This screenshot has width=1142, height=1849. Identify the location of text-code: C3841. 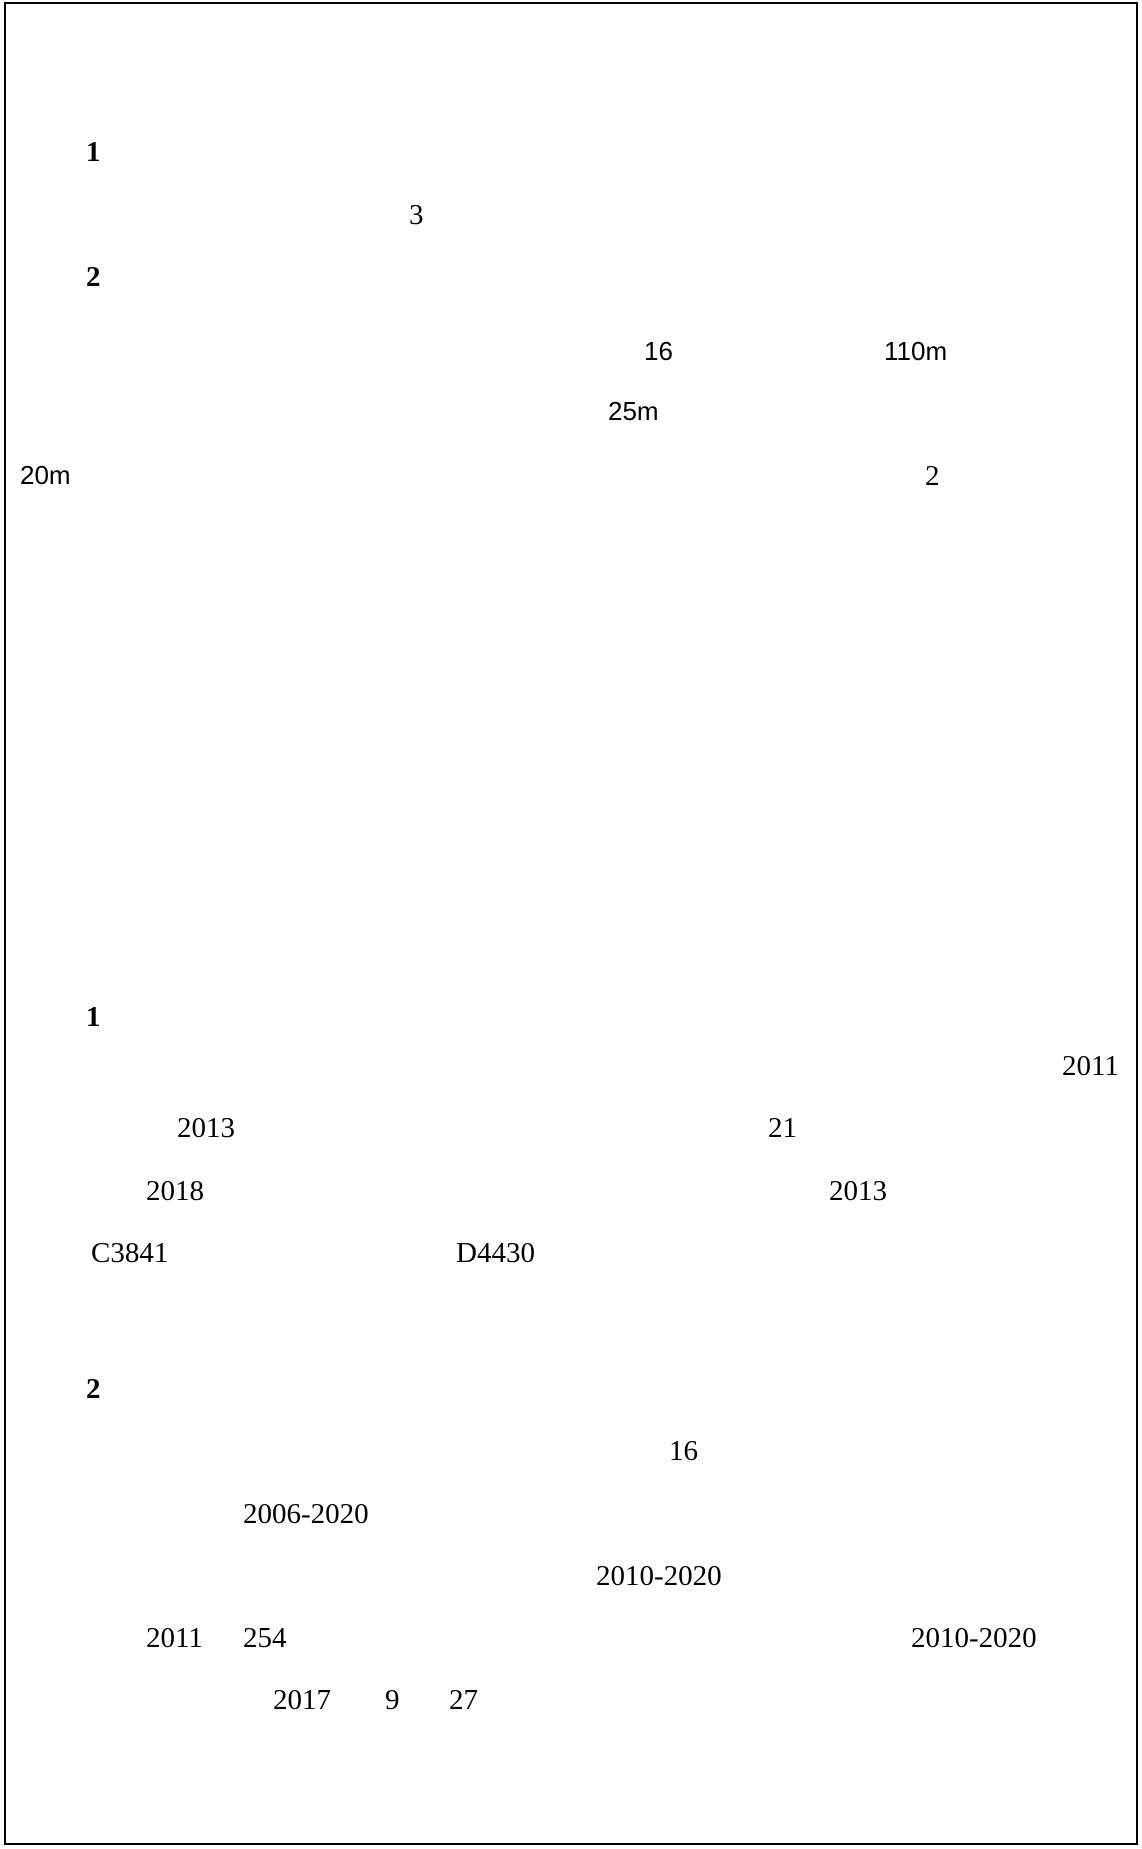
(130, 1253).